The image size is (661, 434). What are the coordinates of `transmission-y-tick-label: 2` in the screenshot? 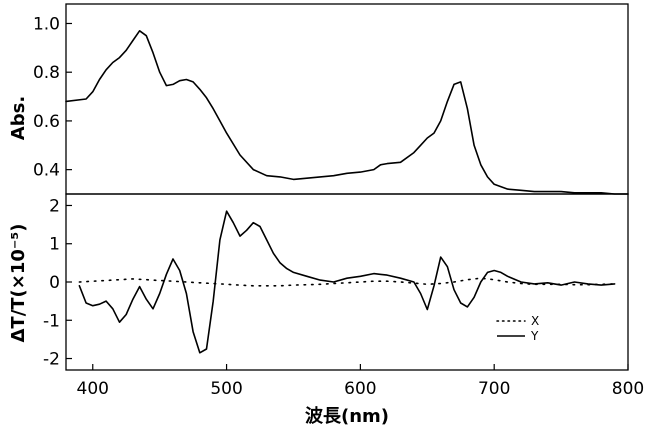 It's located at (54, 206).